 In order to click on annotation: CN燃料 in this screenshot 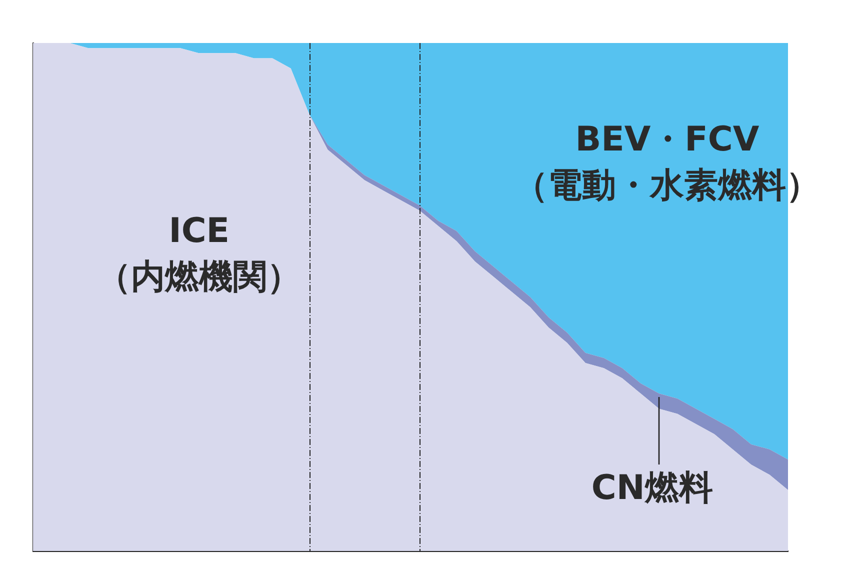, I will do `click(652, 488)`.